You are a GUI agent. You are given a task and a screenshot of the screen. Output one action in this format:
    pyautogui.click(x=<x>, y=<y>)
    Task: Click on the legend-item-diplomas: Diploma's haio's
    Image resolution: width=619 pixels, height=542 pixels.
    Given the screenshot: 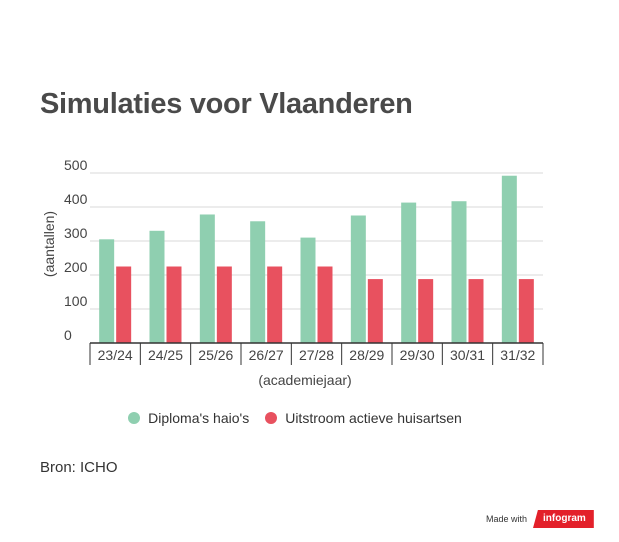 What is the action you would take?
    pyautogui.click(x=188, y=418)
    